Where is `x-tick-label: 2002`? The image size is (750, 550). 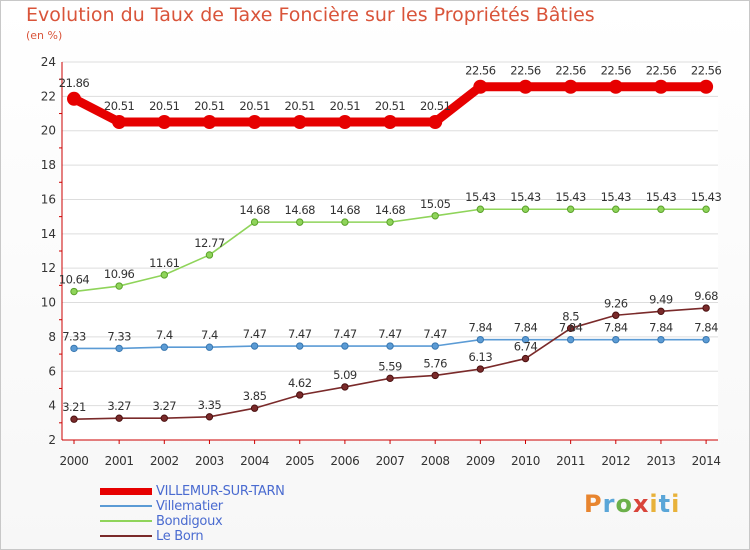
x-tick-label: 2002 is located at coordinates (164, 461).